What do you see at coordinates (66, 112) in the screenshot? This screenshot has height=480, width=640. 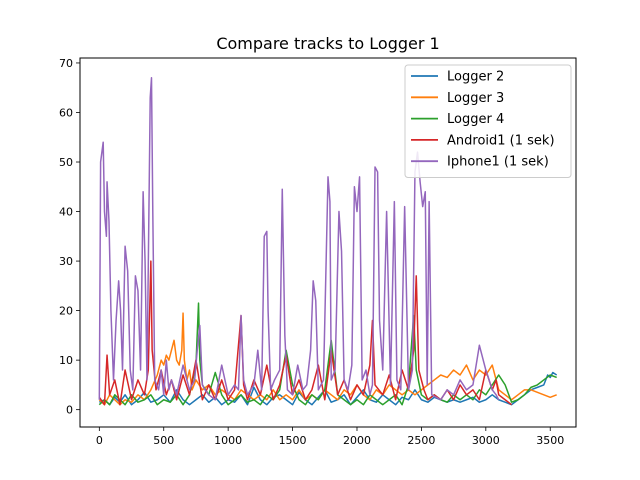 I see `y-tick-label: 60` at bounding box center [66, 112].